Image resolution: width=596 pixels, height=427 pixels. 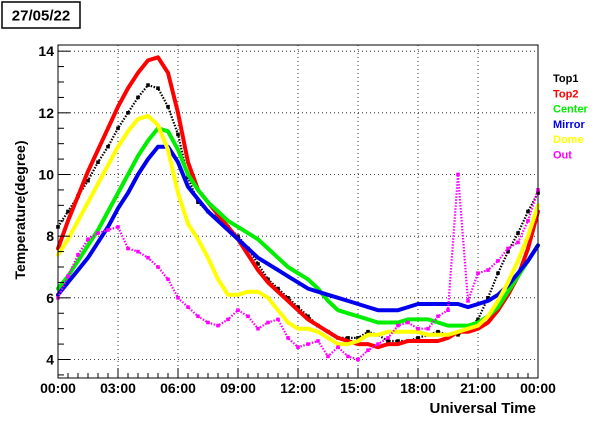 What do you see at coordinates (238, 388) in the screenshot?
I see `x-tick-label: 09:00` at bounding box center [238, 388].